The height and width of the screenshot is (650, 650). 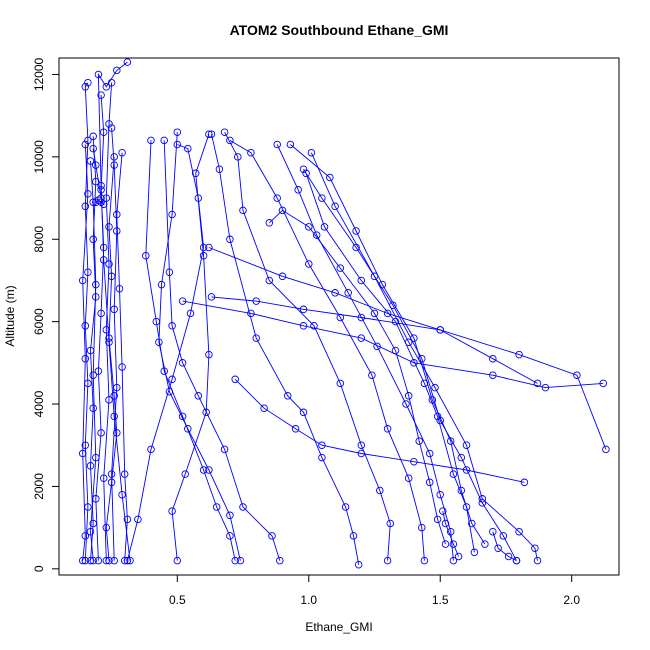 What do you see at coordinates (308, 600) in the screenshot?
I see `x-tick-label: 1.0` at bounding box center [308, 600].